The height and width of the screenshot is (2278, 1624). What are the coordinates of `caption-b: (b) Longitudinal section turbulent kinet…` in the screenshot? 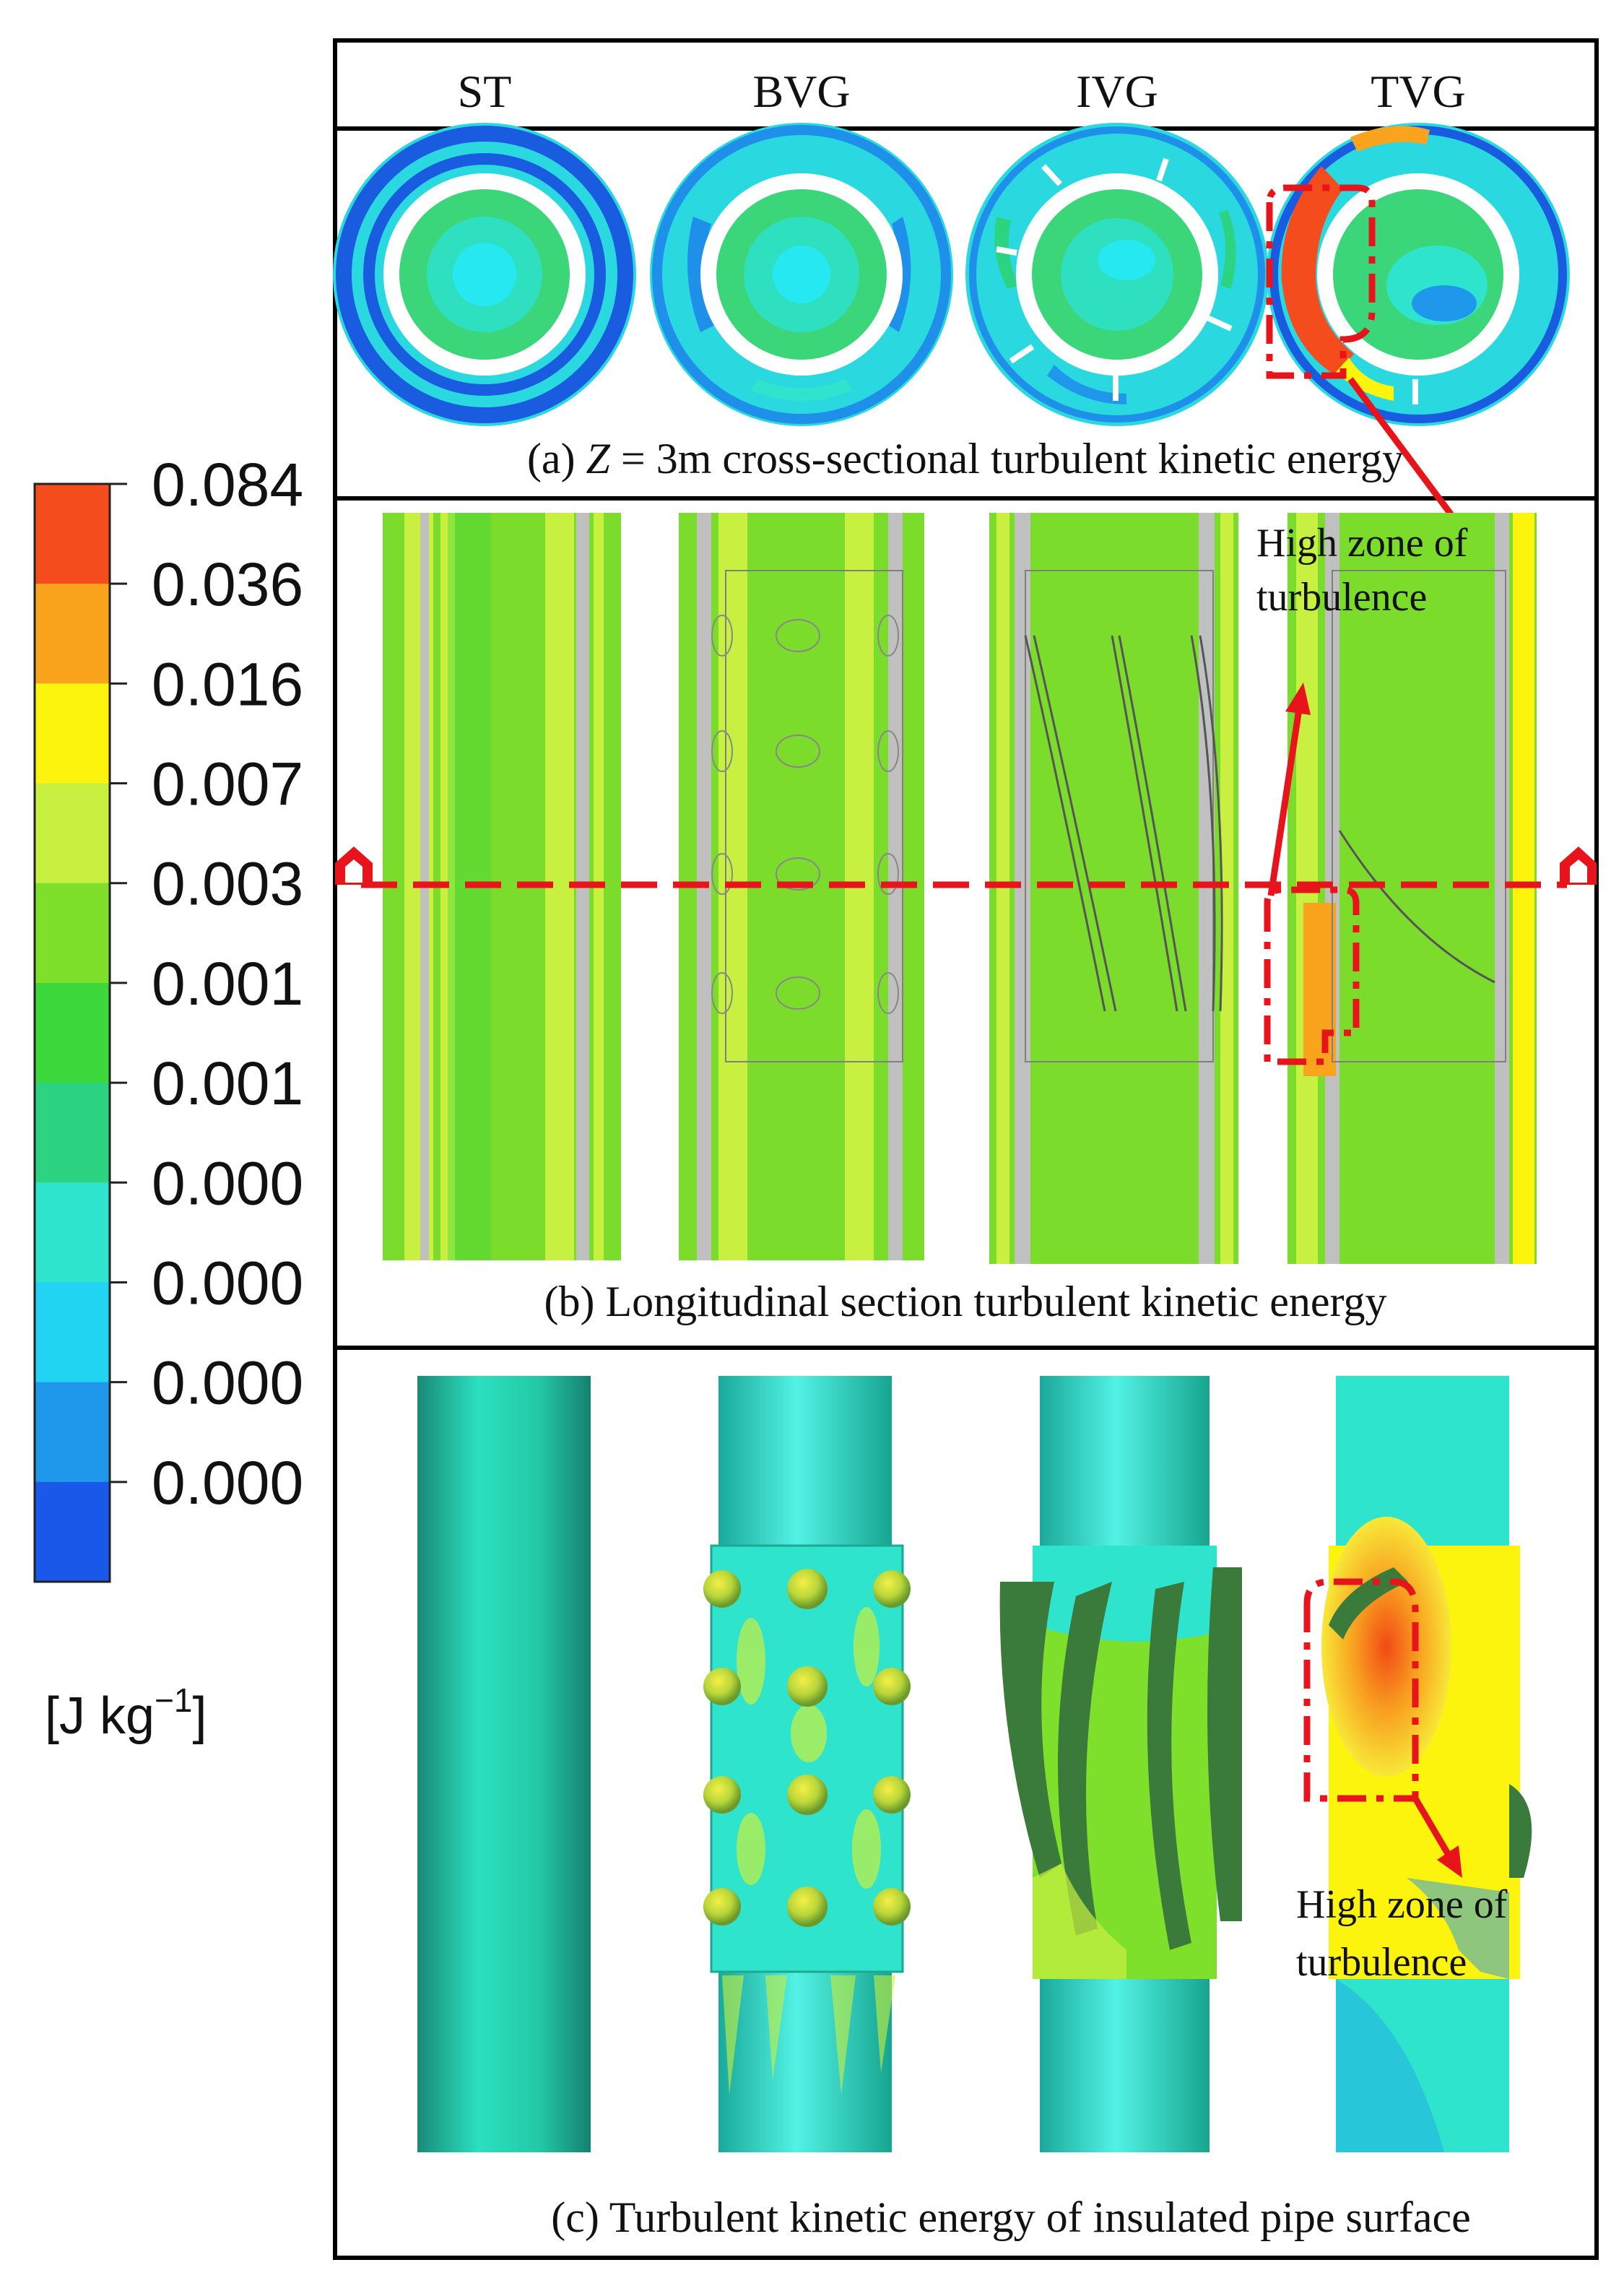 It's located at (965, 1301).